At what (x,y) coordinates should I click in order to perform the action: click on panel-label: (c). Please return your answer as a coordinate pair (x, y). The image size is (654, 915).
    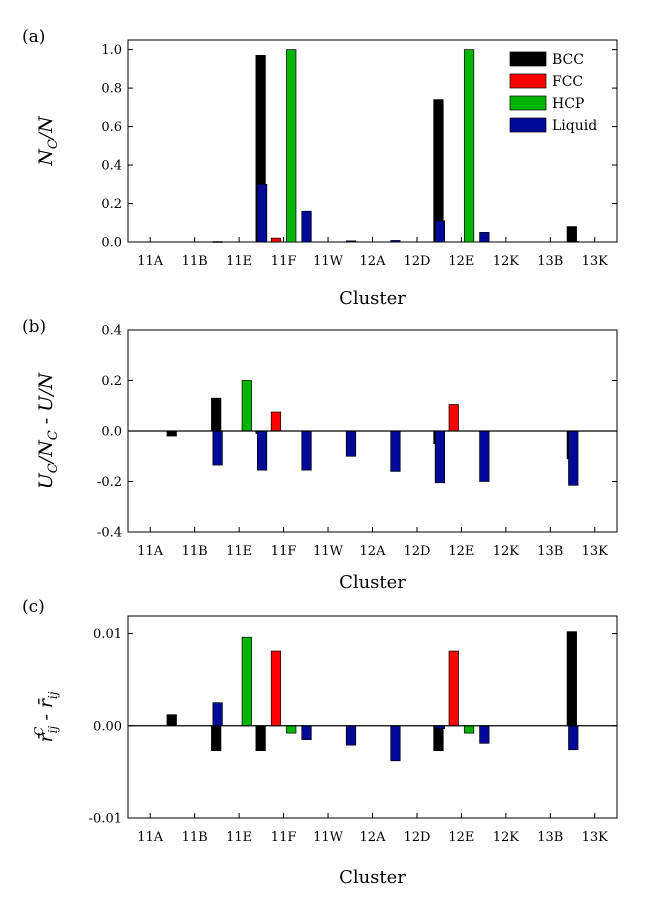
    Looking at the image, I should click on (33, 607).